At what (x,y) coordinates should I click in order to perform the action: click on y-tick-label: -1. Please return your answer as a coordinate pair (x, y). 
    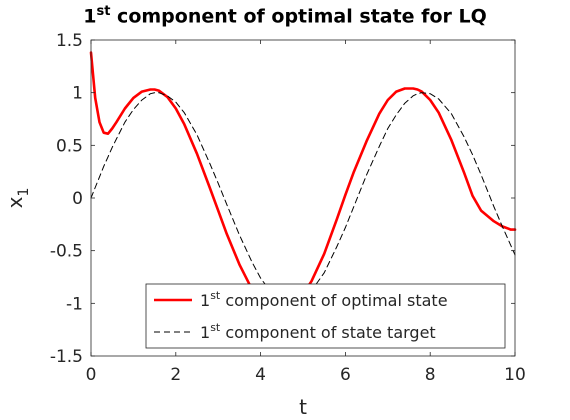
    Looking at the image, I should click on (74, 304).